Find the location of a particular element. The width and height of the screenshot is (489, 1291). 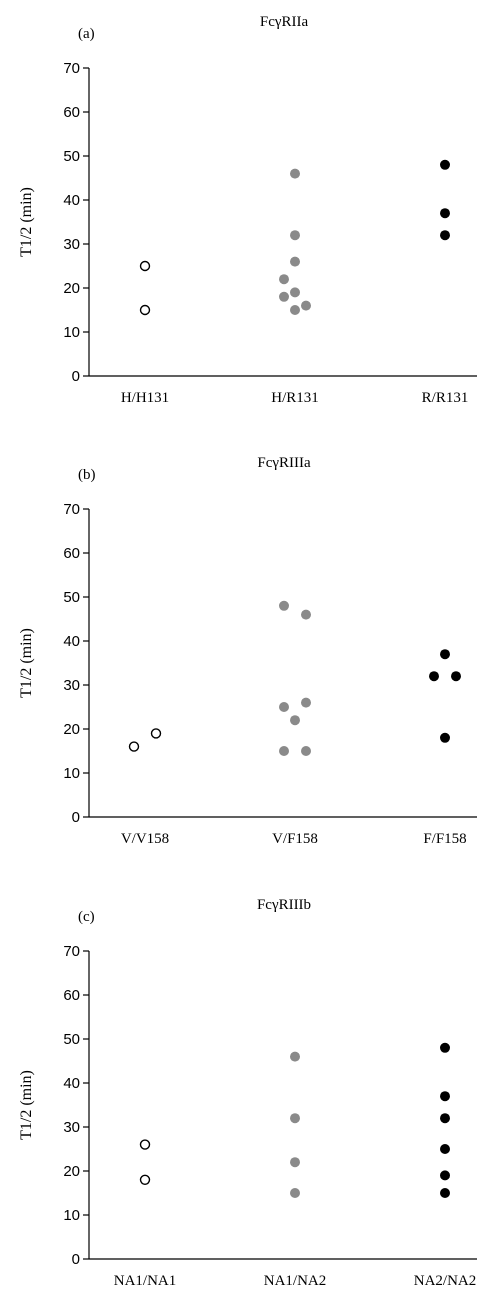

panel-label: (b) is located at coordinates (87, 475).